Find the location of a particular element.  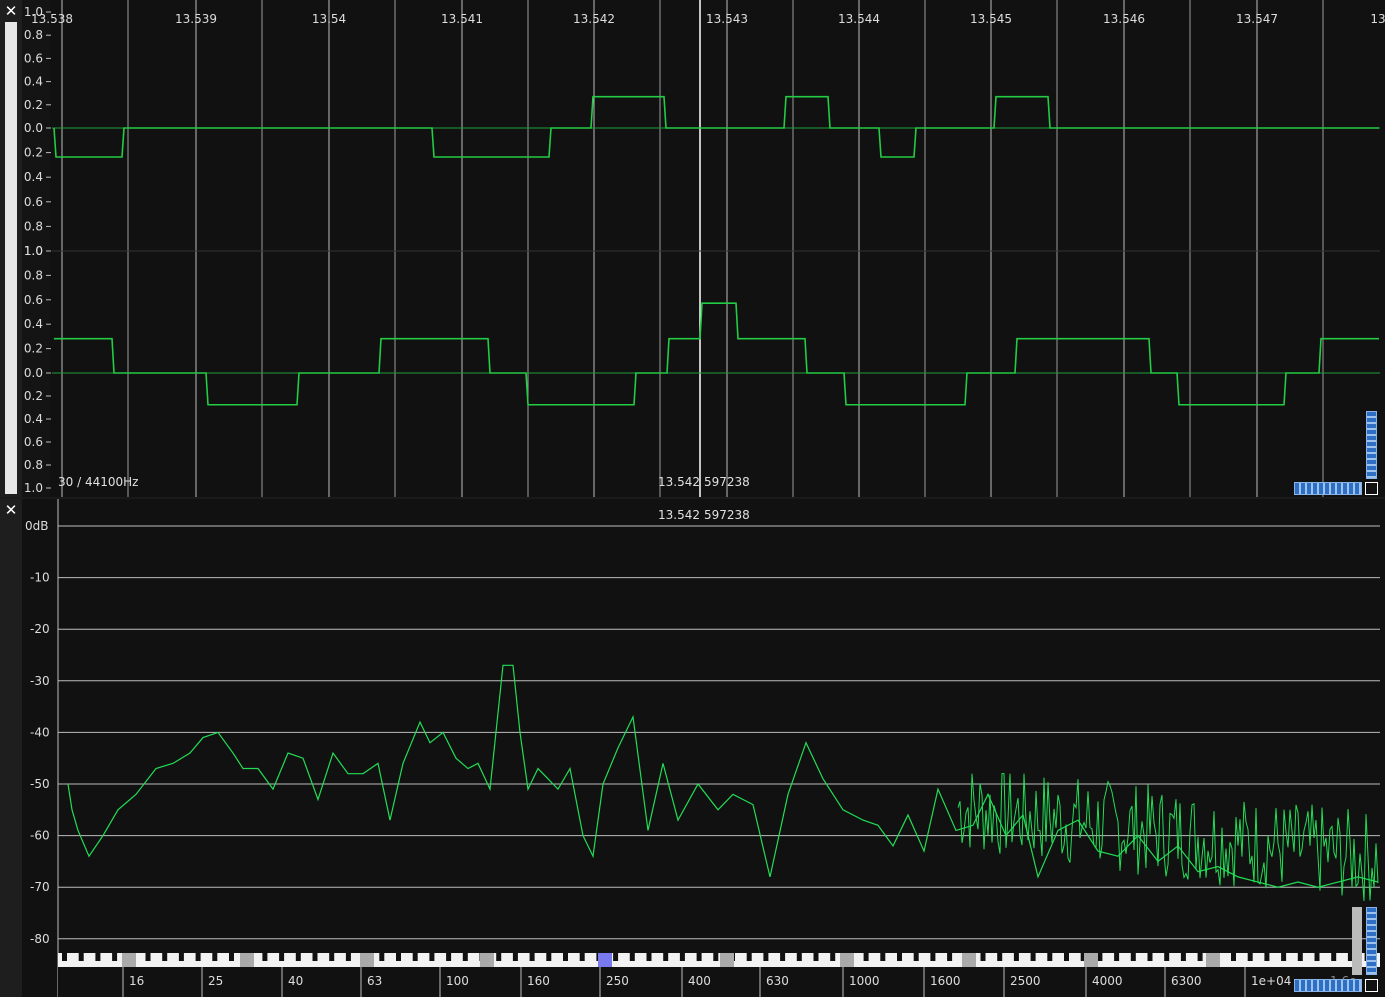

time-tick-label-partial: 13 is located at coordinates (1377, 19).